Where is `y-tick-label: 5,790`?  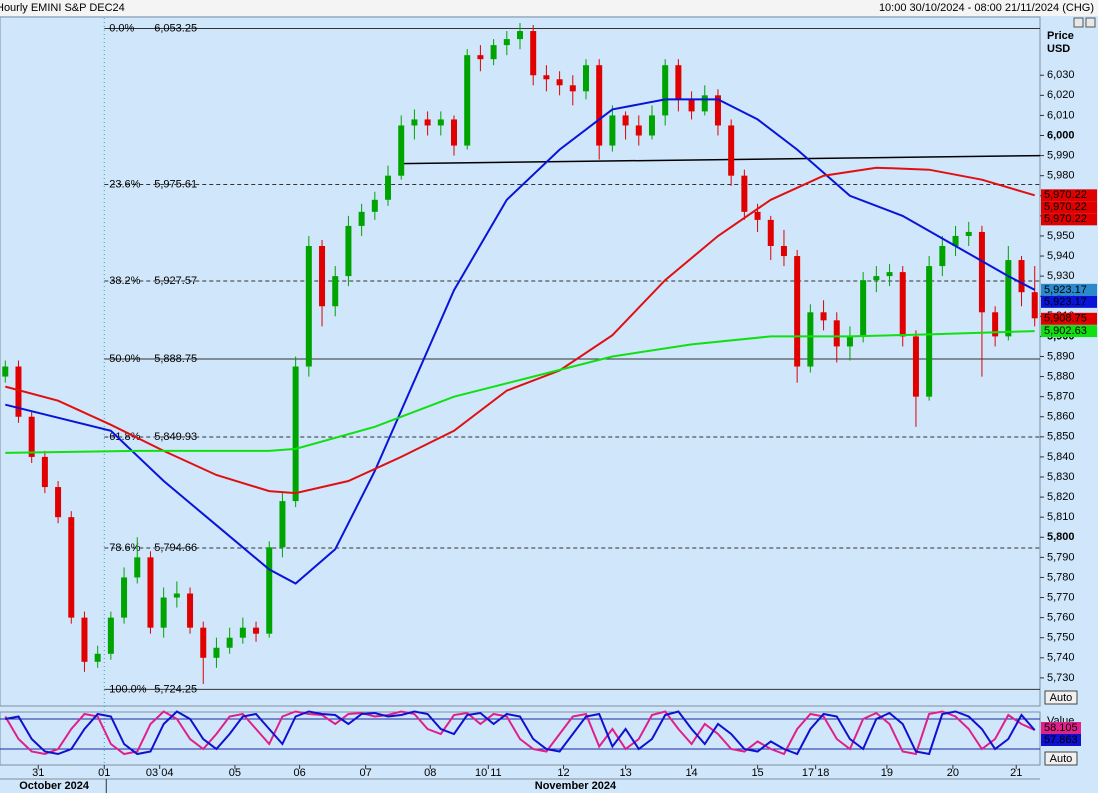
y-tick-label: 5,790 is located at coordinates (1061, 557).